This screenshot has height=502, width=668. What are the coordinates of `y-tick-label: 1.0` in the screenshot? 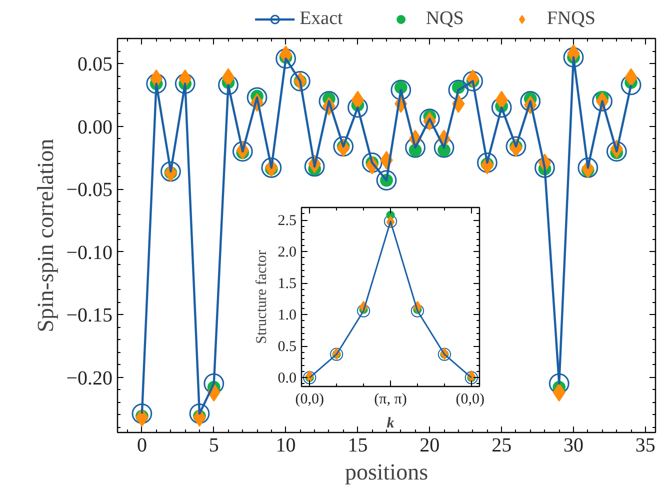 It's located at (287, 316).